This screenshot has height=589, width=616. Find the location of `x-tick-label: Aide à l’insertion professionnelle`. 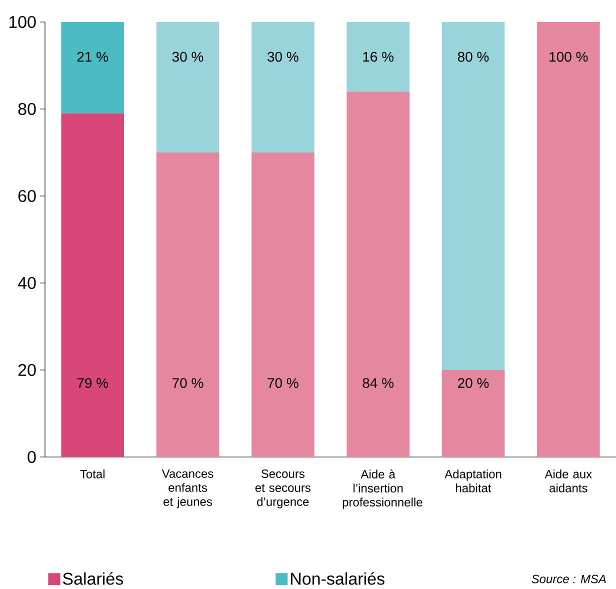

x-tick-label: Aide à l’insertion professionnelle is located at coordinates (382, 489).